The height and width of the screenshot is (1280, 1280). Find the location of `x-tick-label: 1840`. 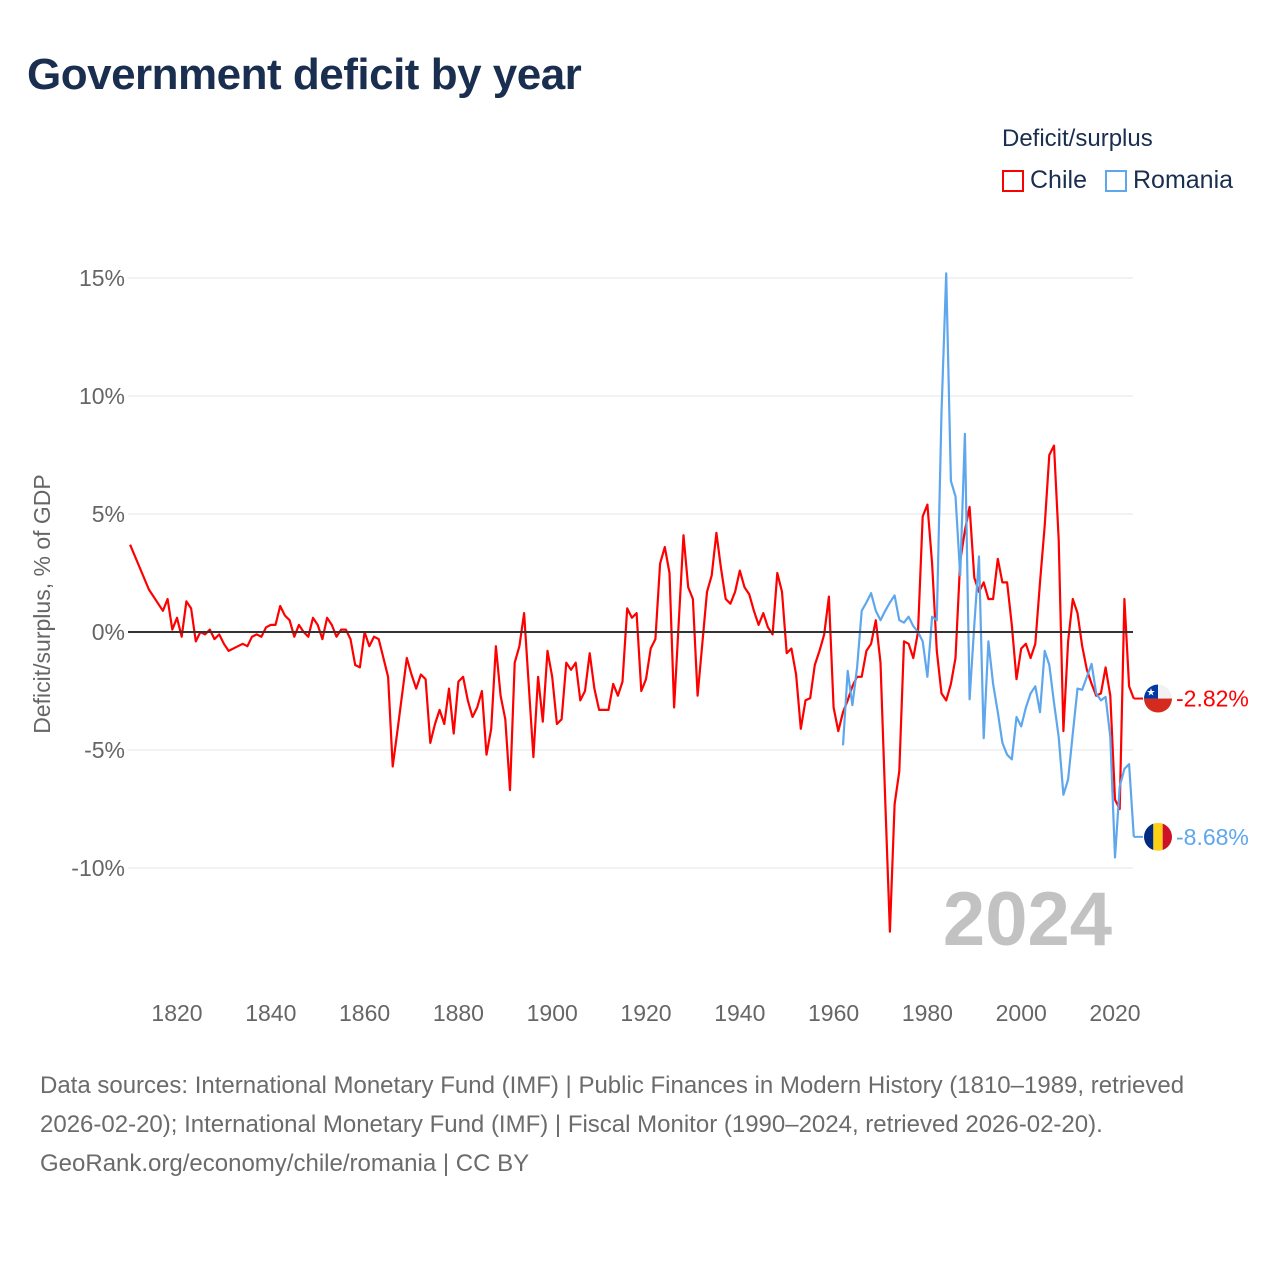

x-tick-label: 1840 is located at coordinates (270, 1013).